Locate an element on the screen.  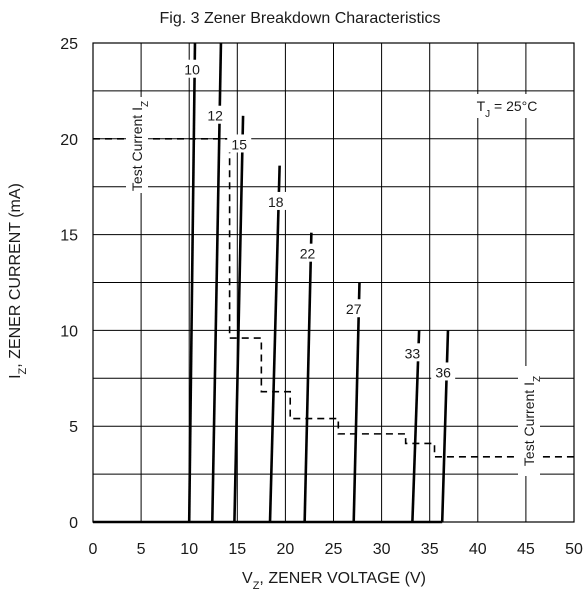
curve-label-27: 27 is located at coordinates (354, 309).